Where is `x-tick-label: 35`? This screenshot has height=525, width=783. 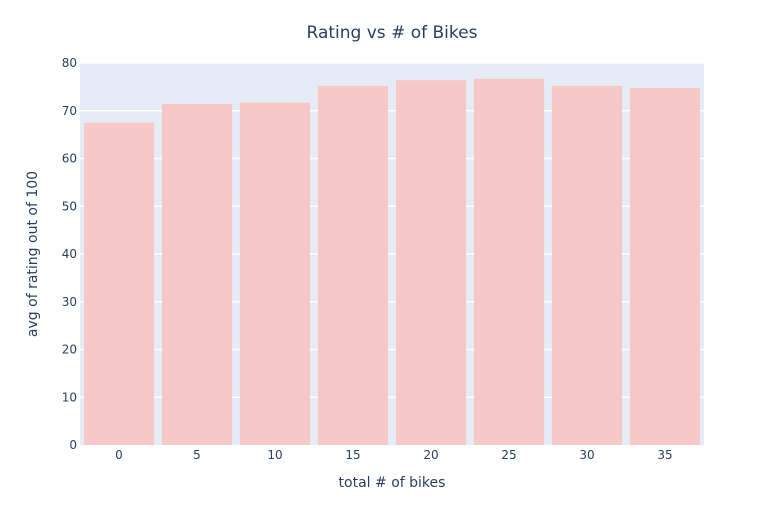 x-tick-label: 35 is located at coordinates (664, 455).